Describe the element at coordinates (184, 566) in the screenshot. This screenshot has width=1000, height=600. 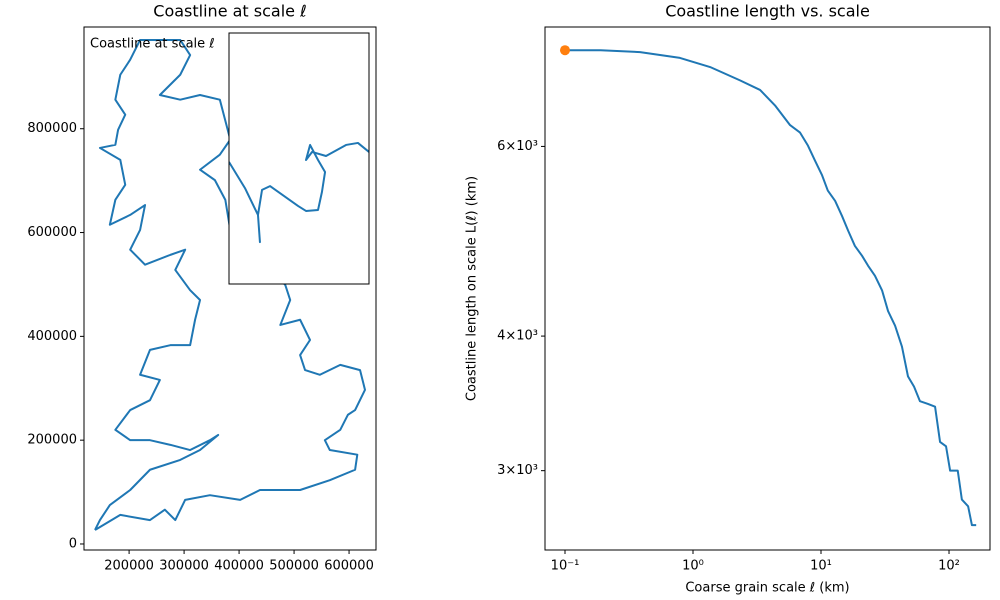
I see `x-tick-label: 300000` at that location.